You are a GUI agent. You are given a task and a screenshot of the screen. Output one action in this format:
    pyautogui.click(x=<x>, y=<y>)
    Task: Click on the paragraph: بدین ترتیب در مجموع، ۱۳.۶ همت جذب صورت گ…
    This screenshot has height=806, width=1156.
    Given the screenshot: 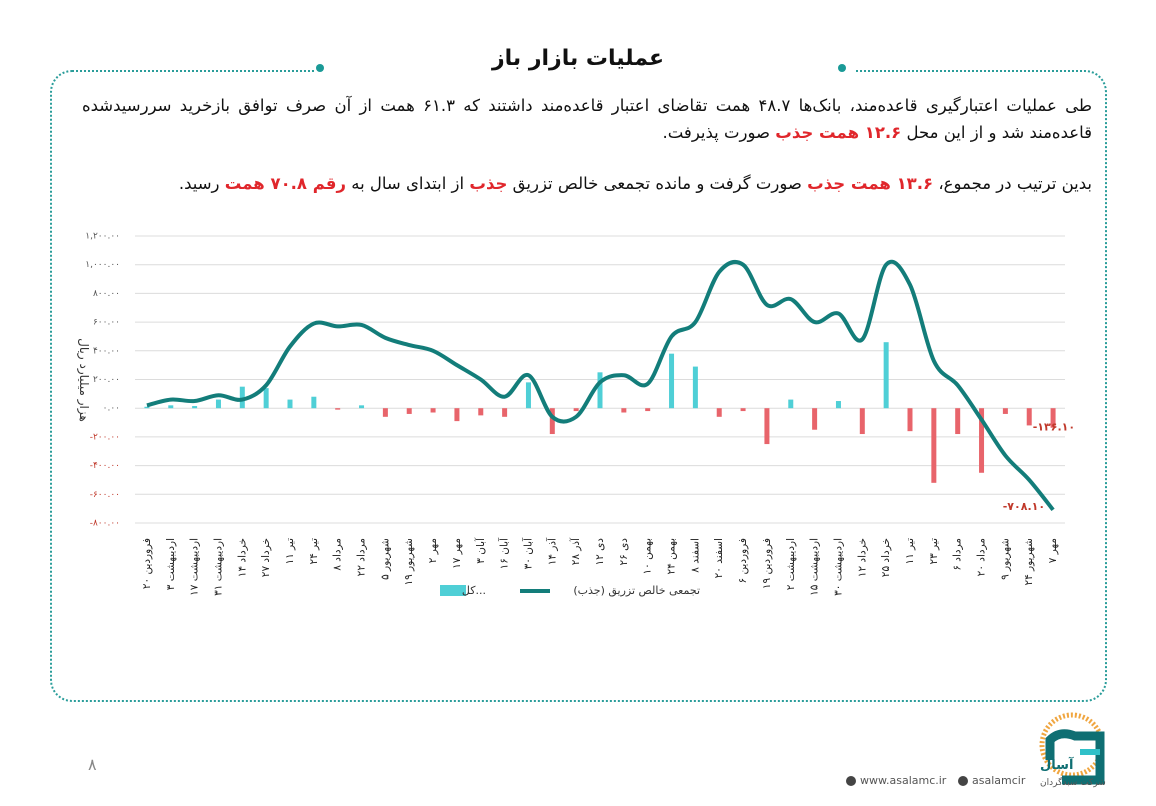 What is the action you would take?
    pyautogui.click(x=587, y=183)
    